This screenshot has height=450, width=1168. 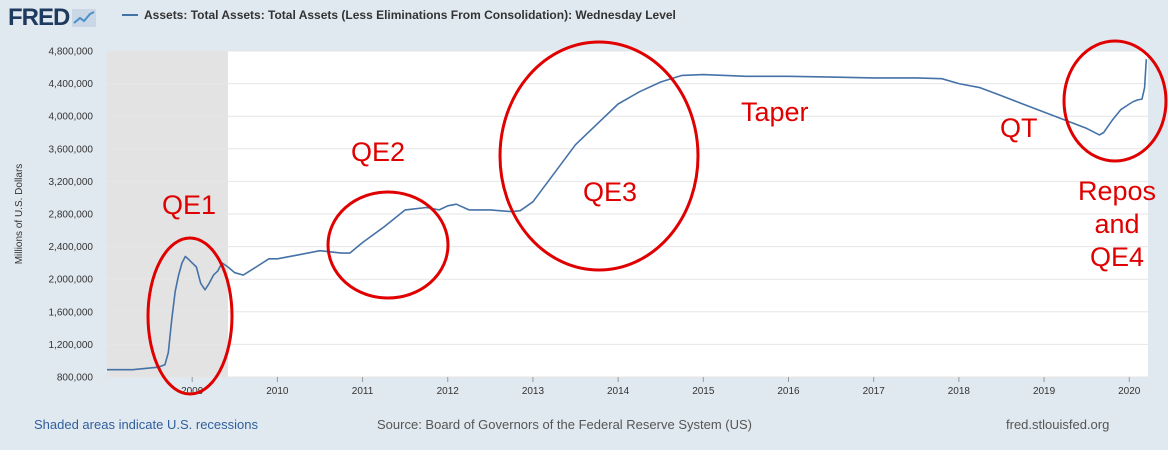 What do you see at coordinates (388, 245) in the screenshot?
I see `qe2-circle` at bounding box center [388, 245].